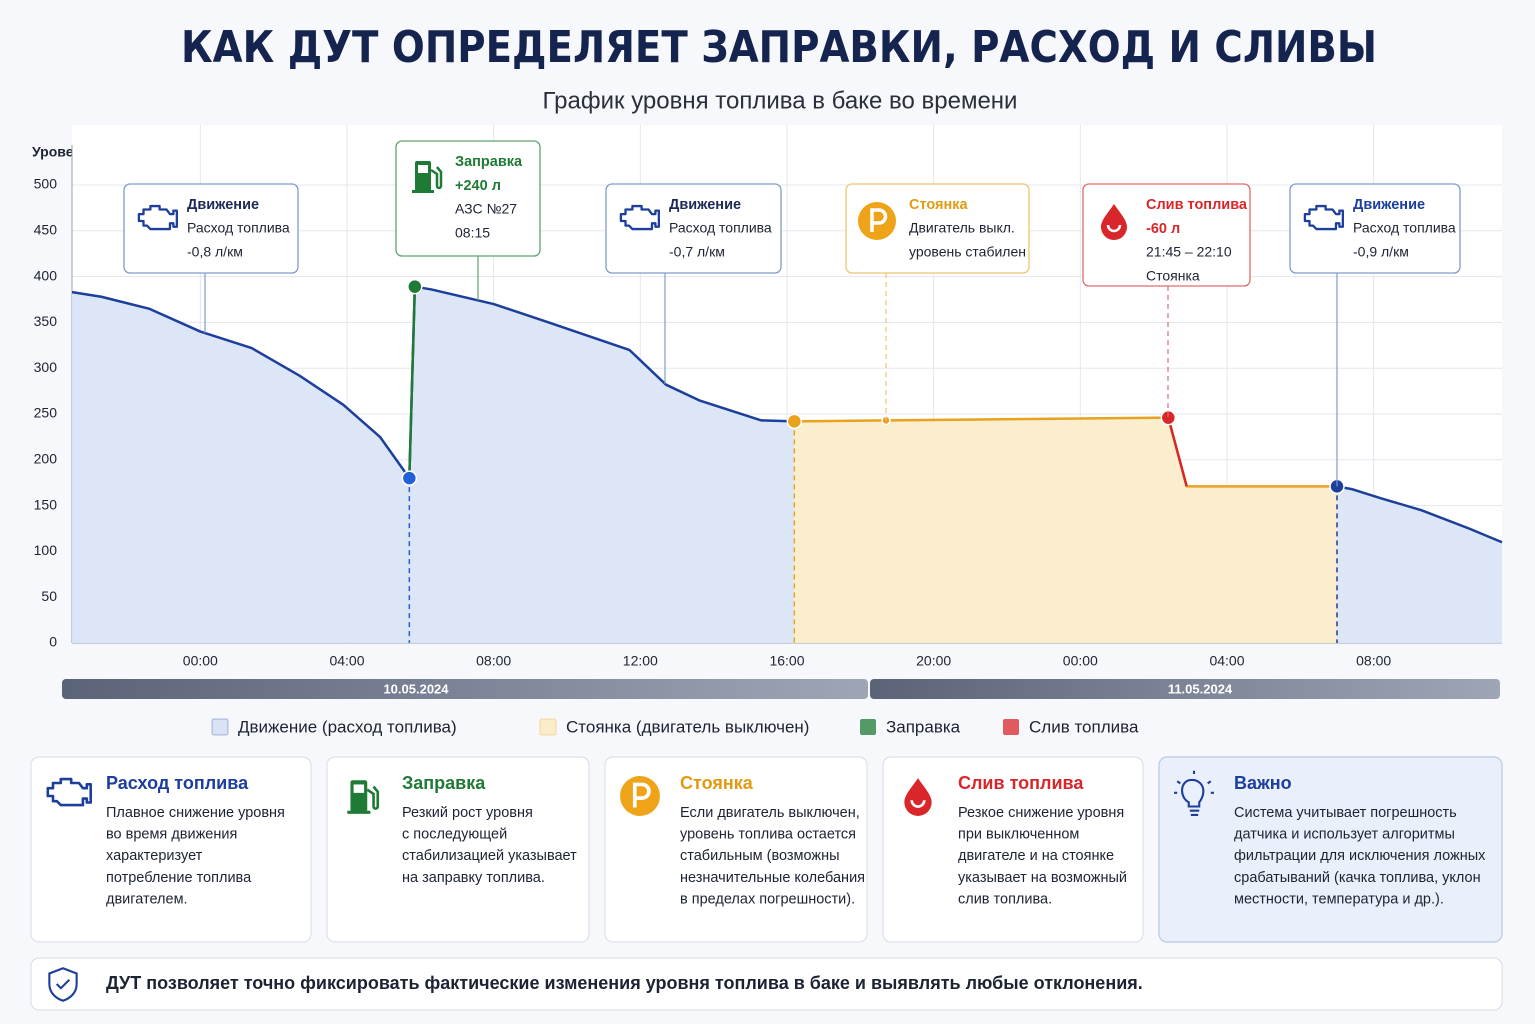 This screenshot has width=1535, height=1024. I want to click on card-text: датчика и использует алгоритмы, so click(1344, 835).